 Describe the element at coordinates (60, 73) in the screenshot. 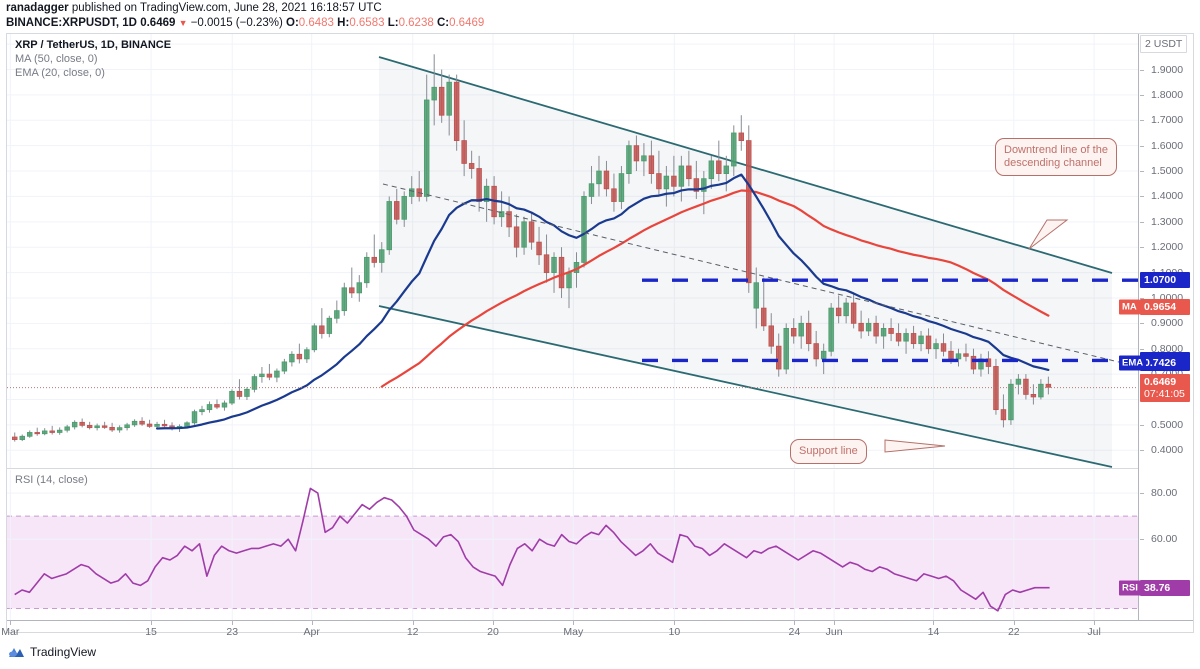

I see `legend-ema: EMA (20, close, 0)` at that location.